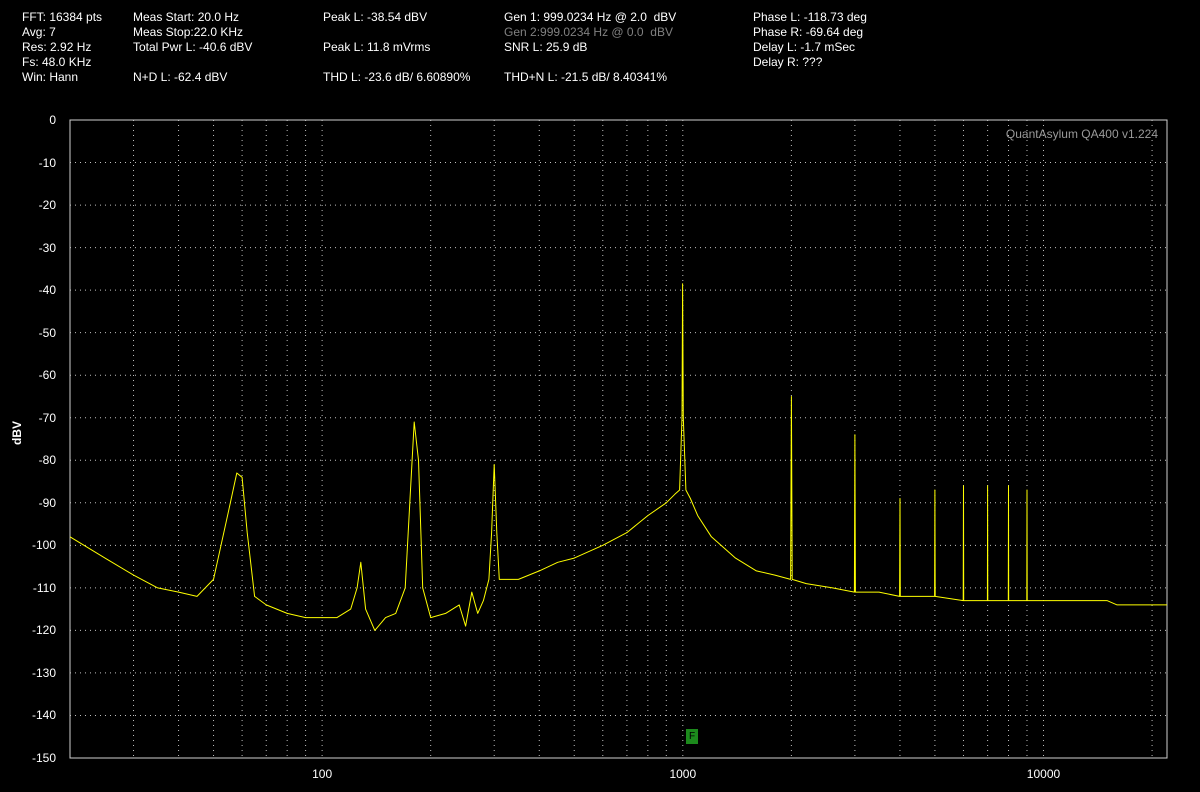  What do you see at coordinates (588, 32) in the screenshot?
I see `gen2: Gen 2:999.0234 Hz @ 0.0 dBV` at bounding box center [588, 32].